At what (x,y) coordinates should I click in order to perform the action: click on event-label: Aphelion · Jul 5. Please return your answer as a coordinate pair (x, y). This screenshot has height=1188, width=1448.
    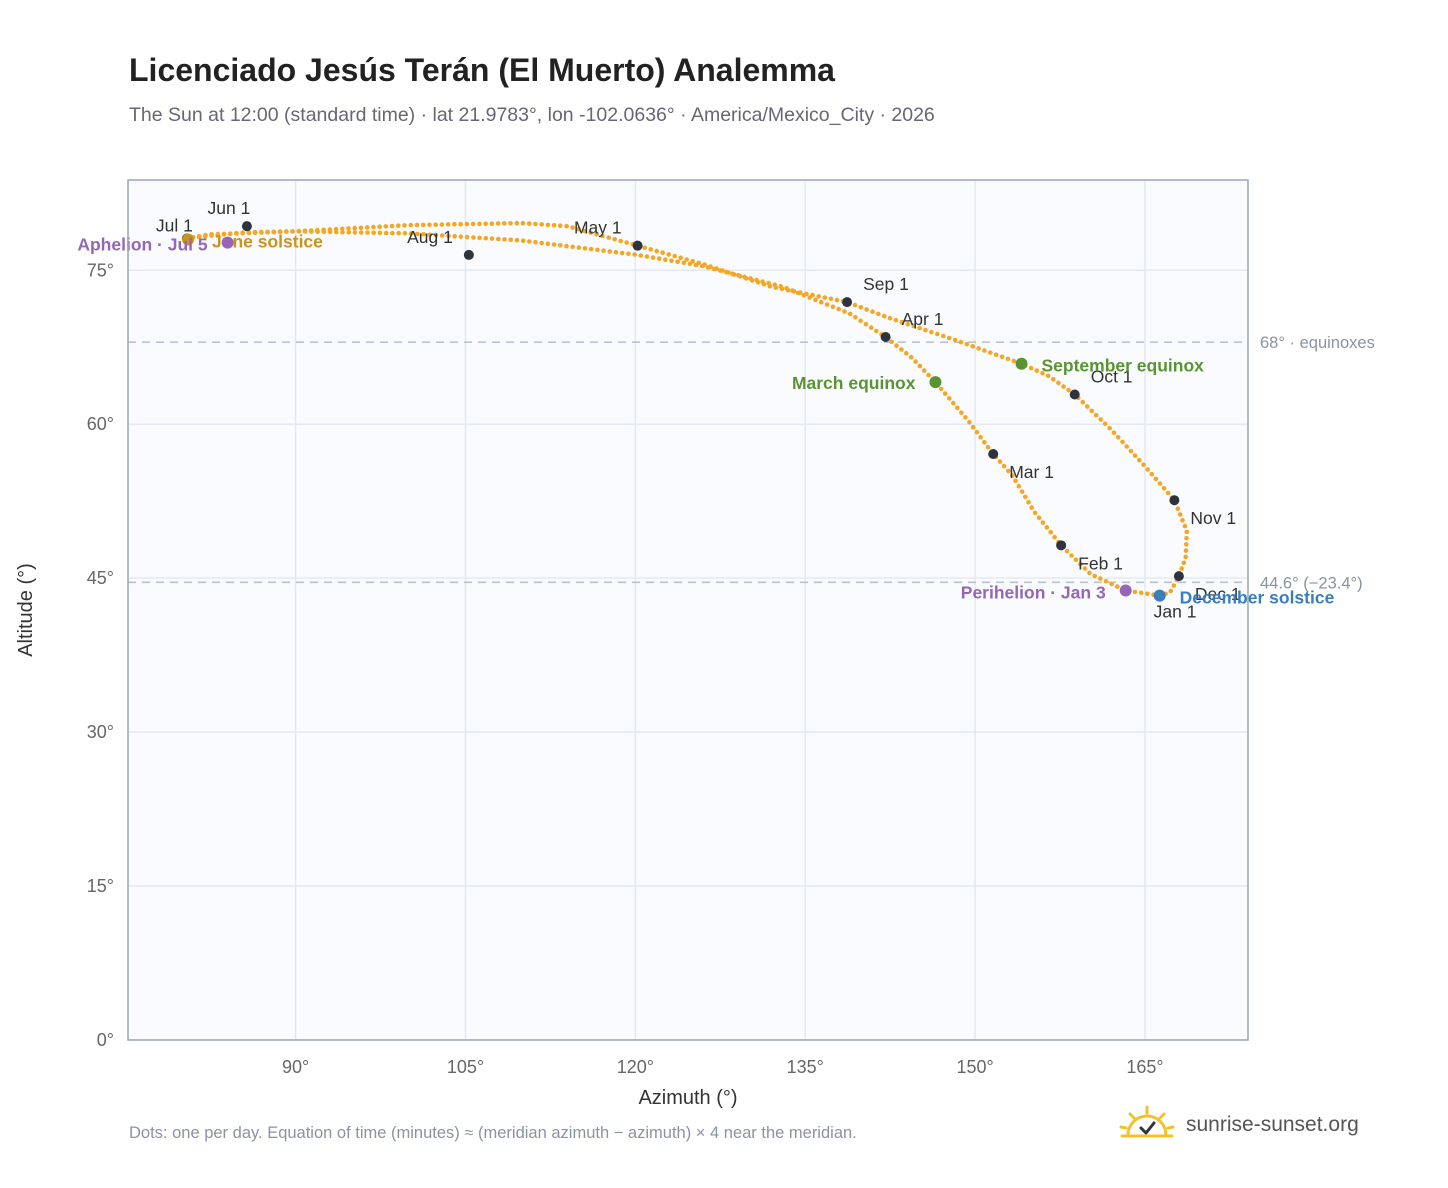
    Looking at the image, I should click on (142, 245).